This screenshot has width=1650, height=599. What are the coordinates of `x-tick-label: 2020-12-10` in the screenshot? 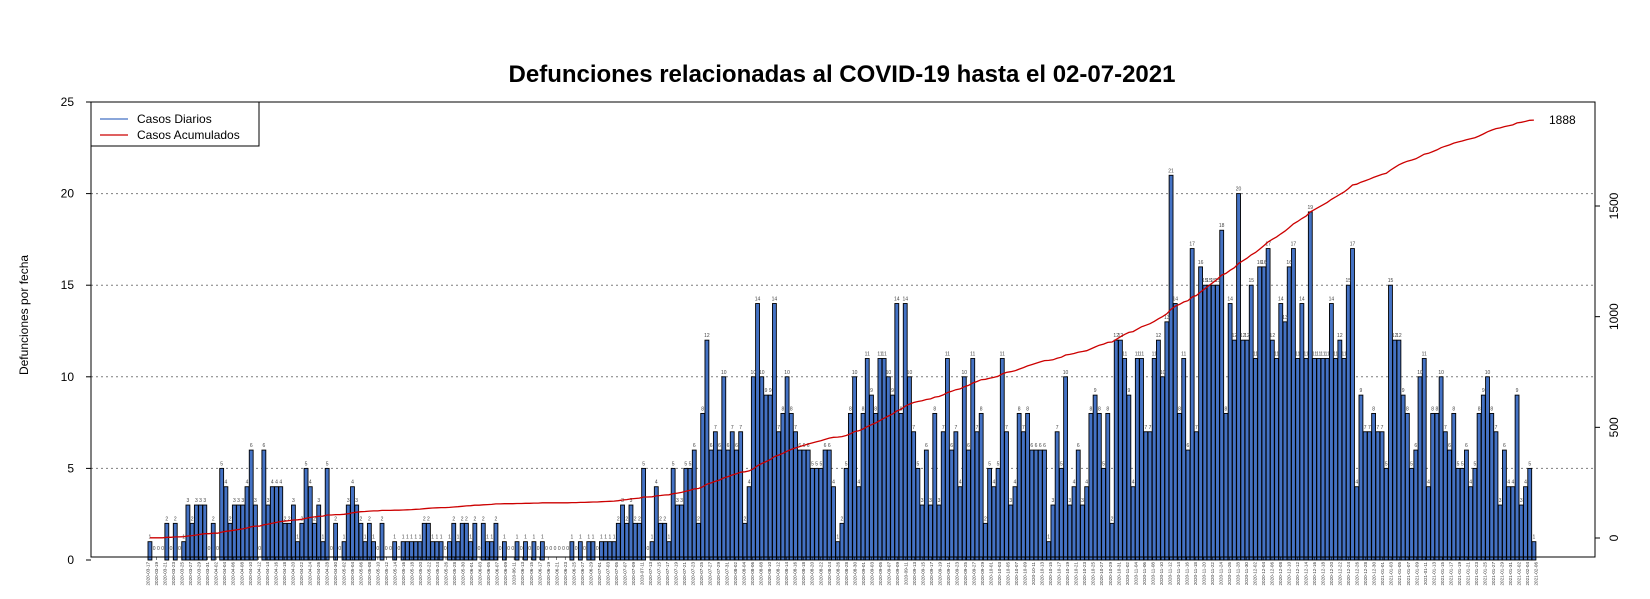 It's located at (1289, 574).